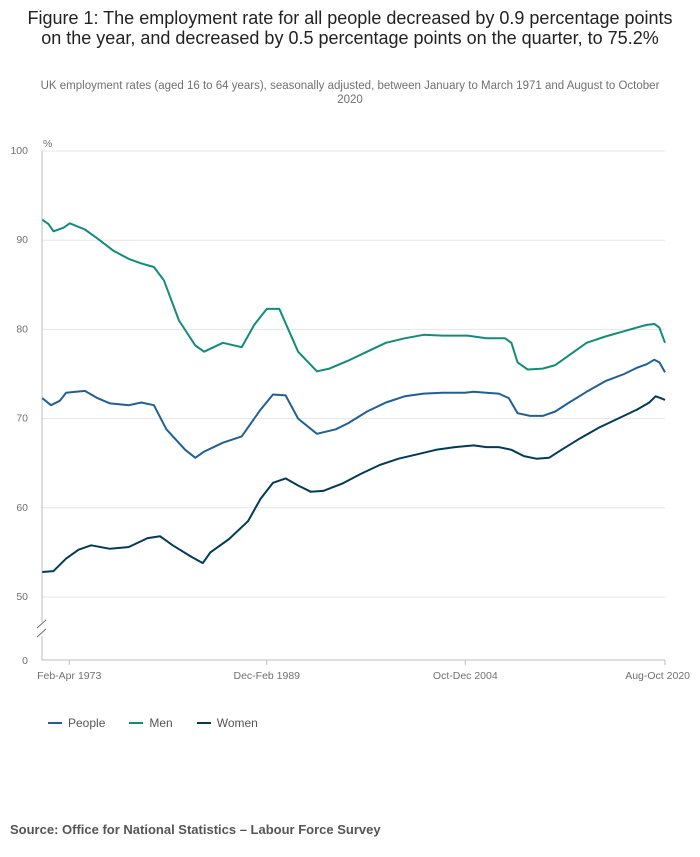 Image resolution: width=700 pixels, height=857 pixels. I want to click on y-tick-label: 80, so click(22, 329).